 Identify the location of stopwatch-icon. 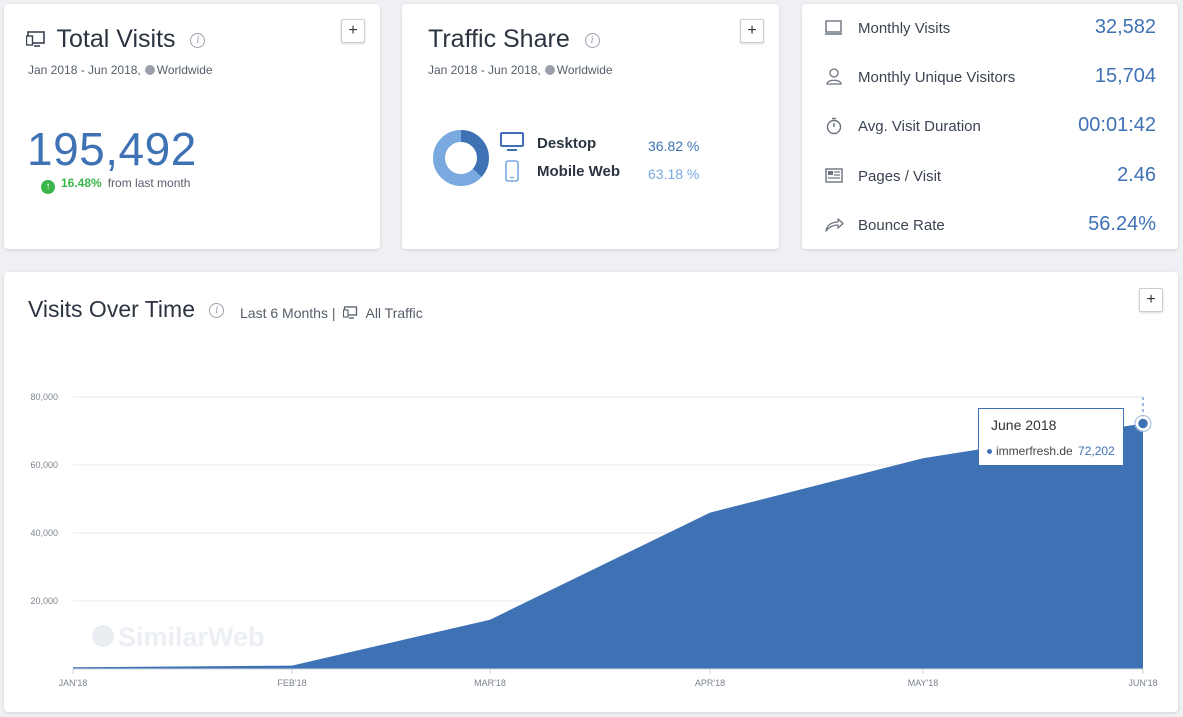
(834, 126).